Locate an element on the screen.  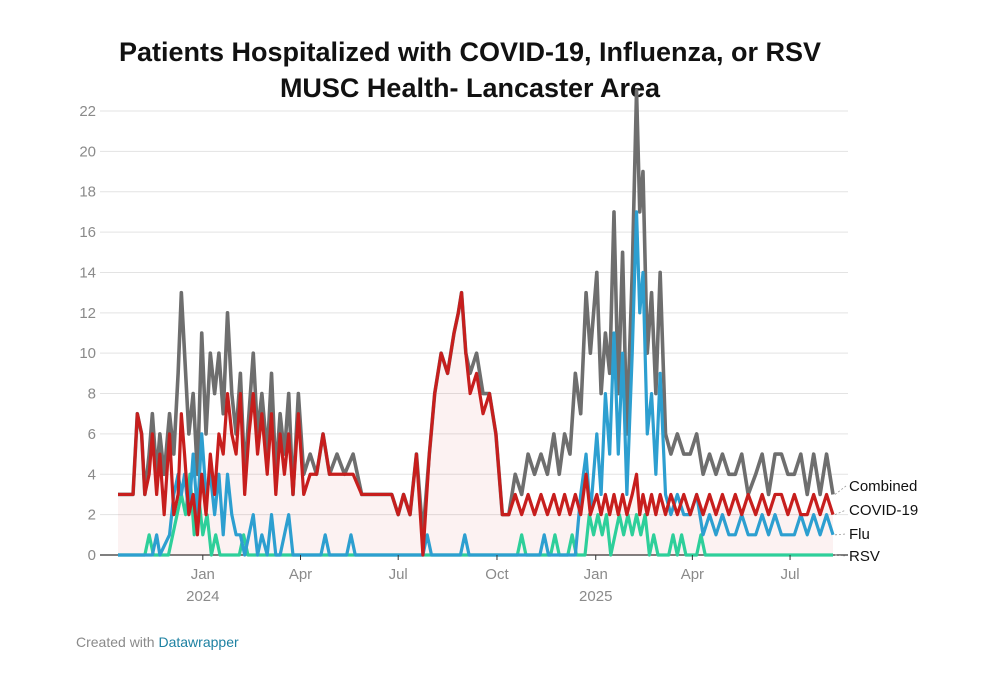
y-tick-label: 14 is located at coordinates (87, 272).